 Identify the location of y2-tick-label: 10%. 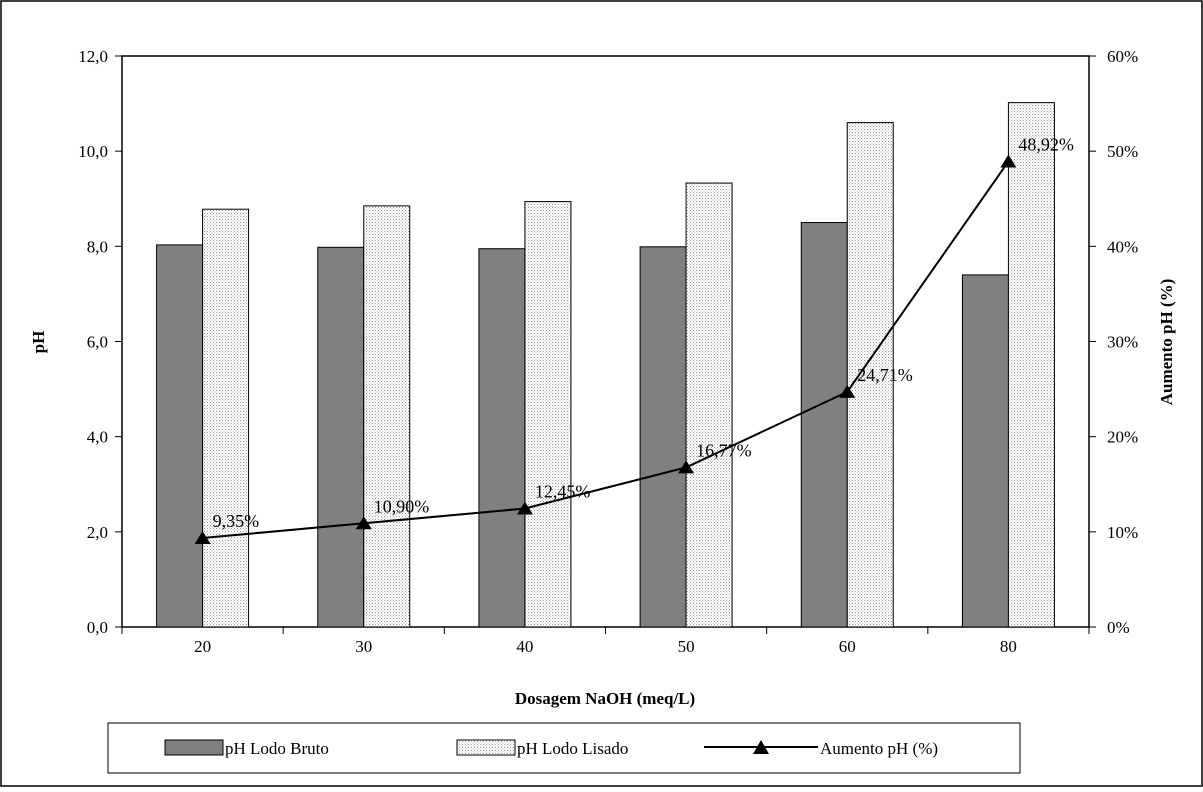
(1122, 532).